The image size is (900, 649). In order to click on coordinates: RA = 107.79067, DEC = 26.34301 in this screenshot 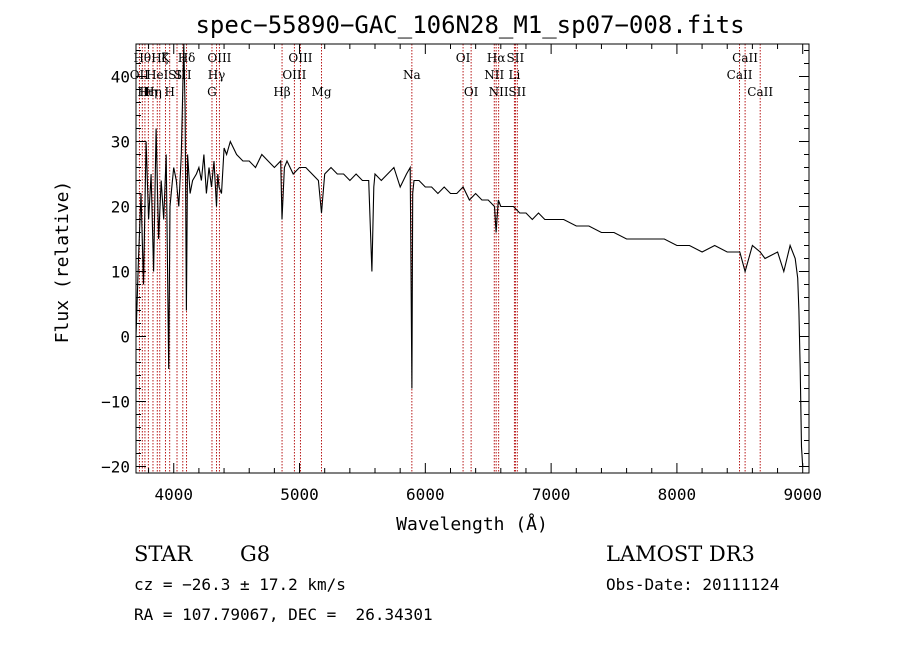, I will do `click(283, 614)`.